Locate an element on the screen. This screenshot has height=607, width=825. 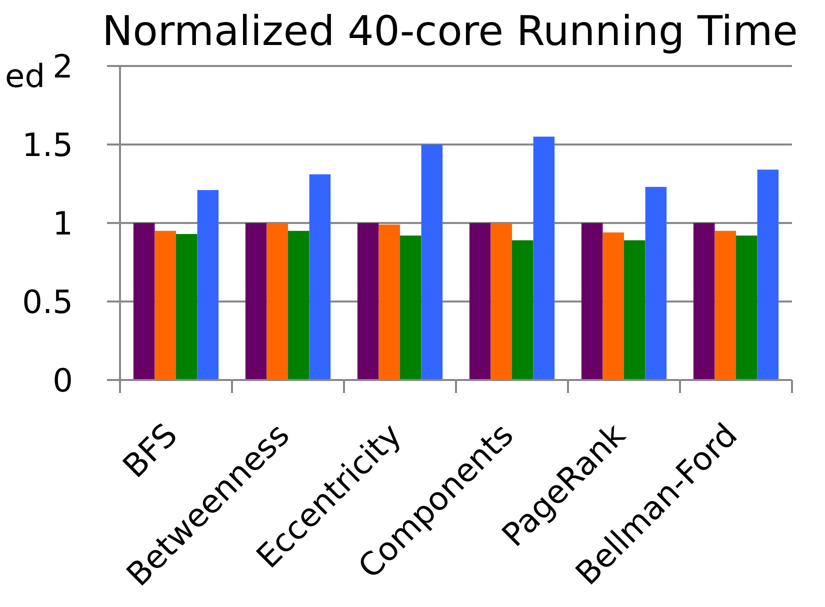
y-tick-label: 0.5 is located at coordinates (47, 302).